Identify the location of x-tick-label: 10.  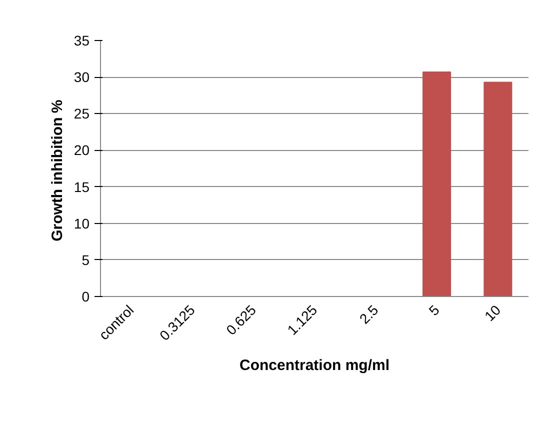
(492, 313).